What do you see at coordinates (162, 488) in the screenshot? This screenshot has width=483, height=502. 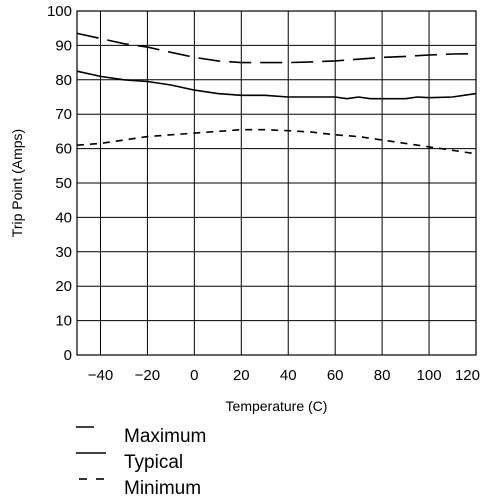 I see `legend-label-minimum: Minimum` at bounding box center [162, 488].